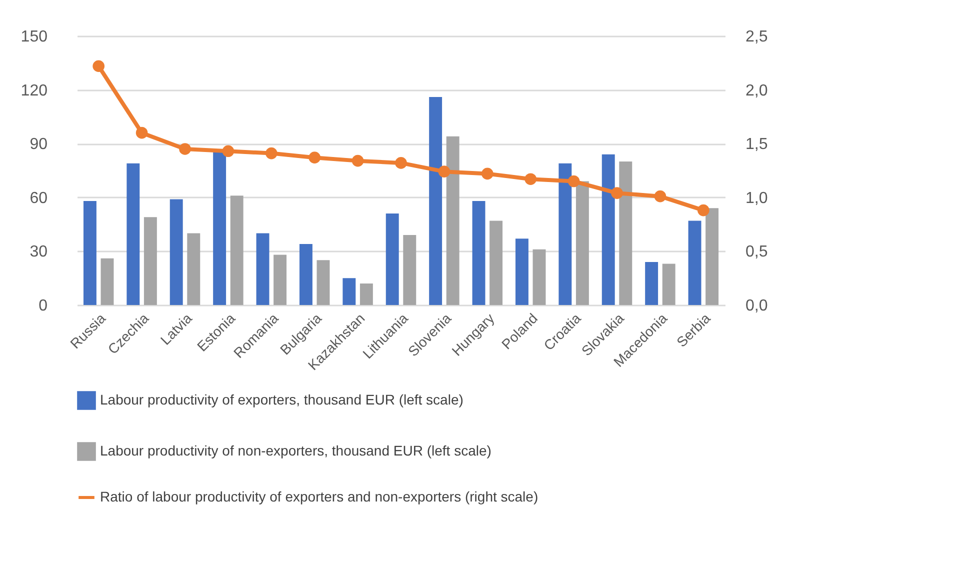 Image resolution: width=956 pixels, height=582 pixels. Describe the element at coordinates (757, 252) in the screenshot. I see `y2-tick-label: 0,5` at that location.